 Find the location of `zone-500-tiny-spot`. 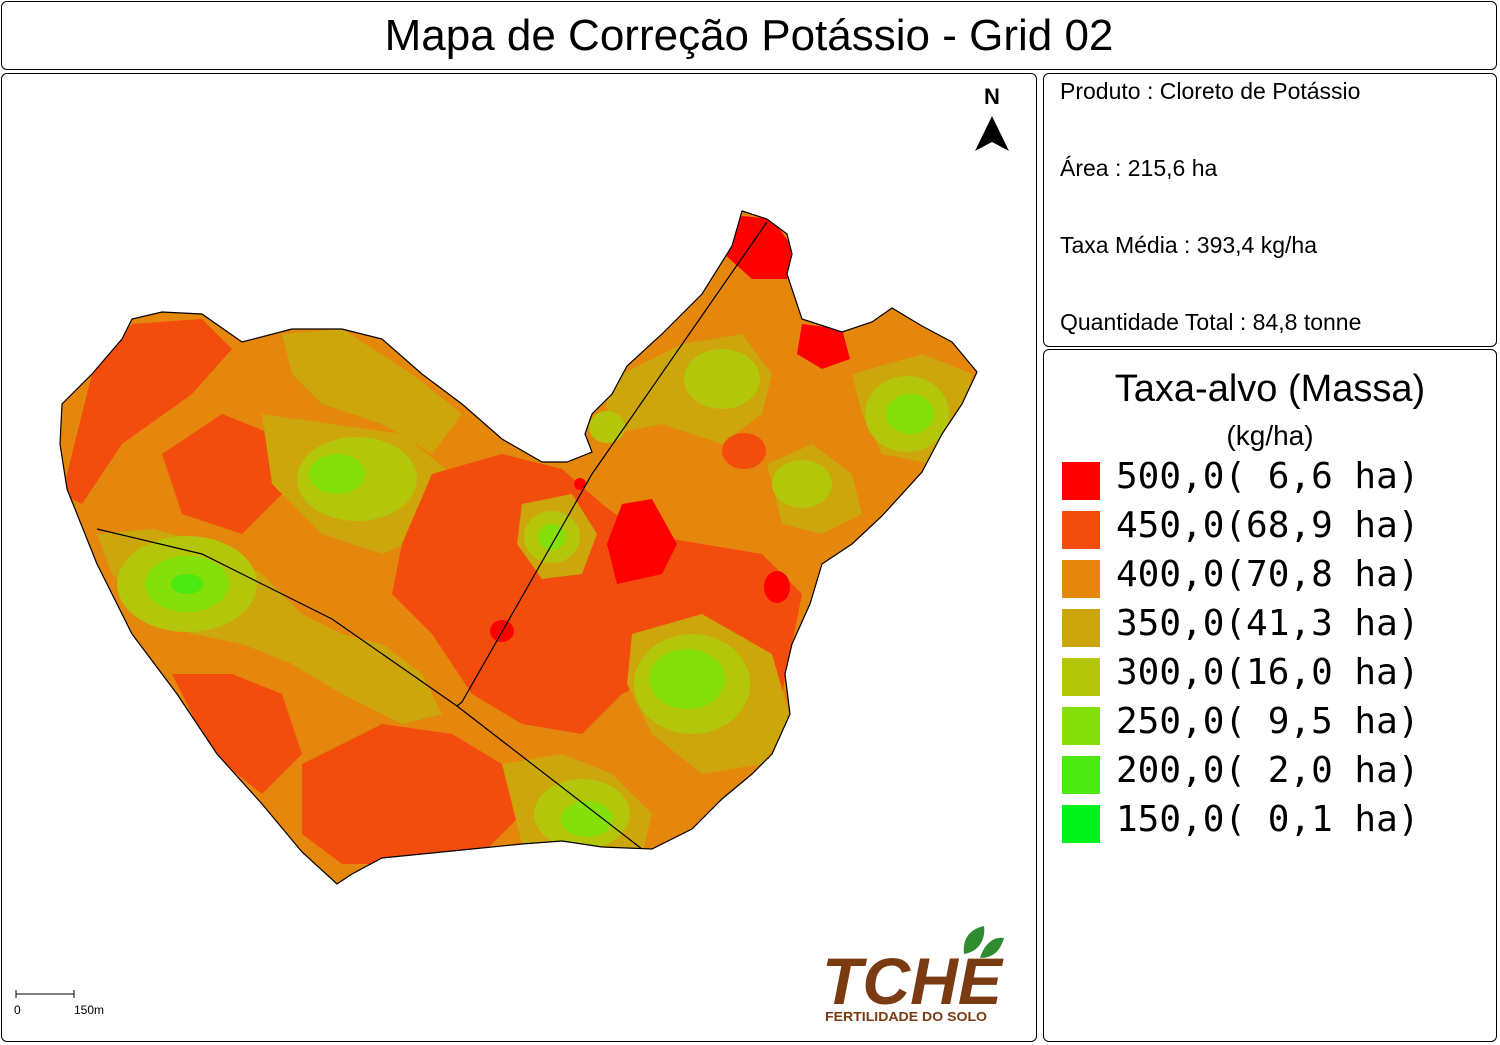

zone-500-tiny-spot is located at coordinates (580, 484).